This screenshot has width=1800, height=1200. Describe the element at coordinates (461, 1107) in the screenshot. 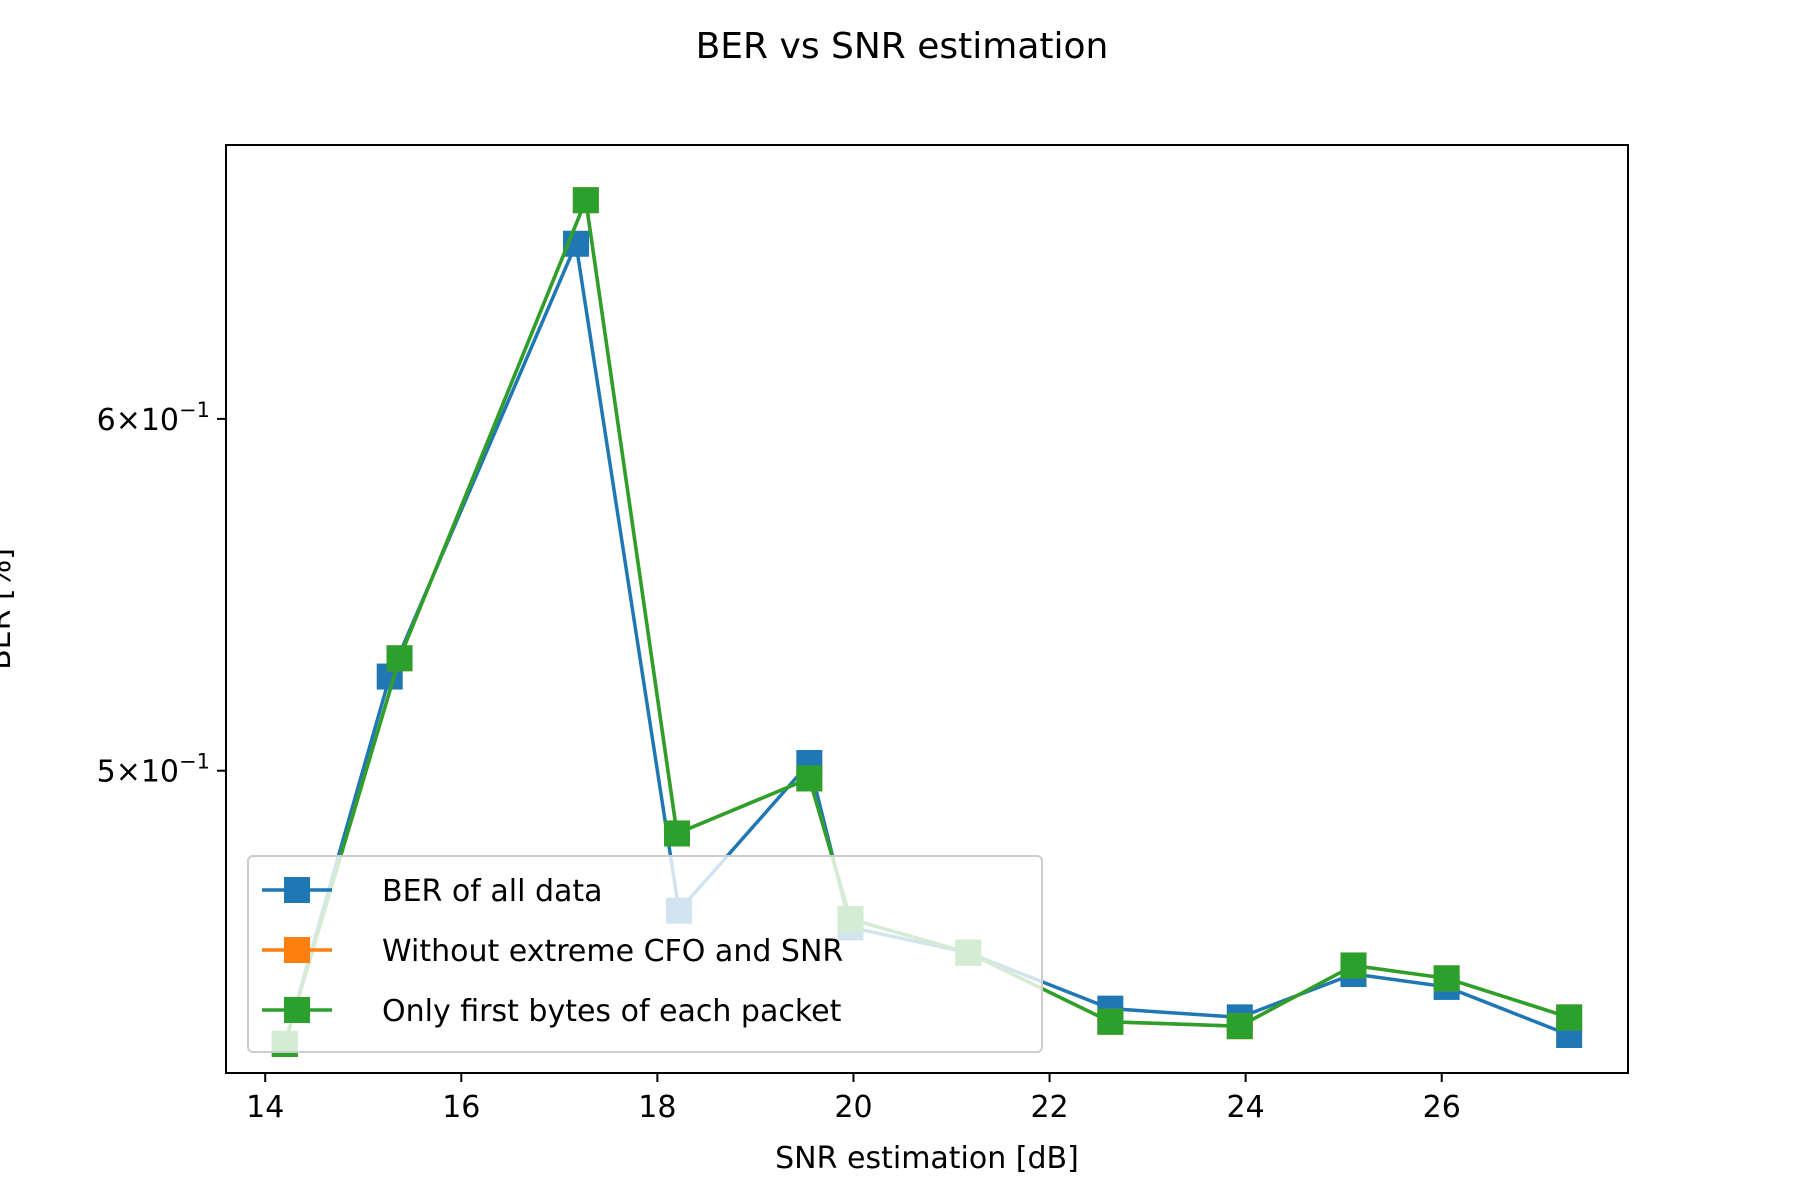

I see `x-tick-label-1: 16` at that location.